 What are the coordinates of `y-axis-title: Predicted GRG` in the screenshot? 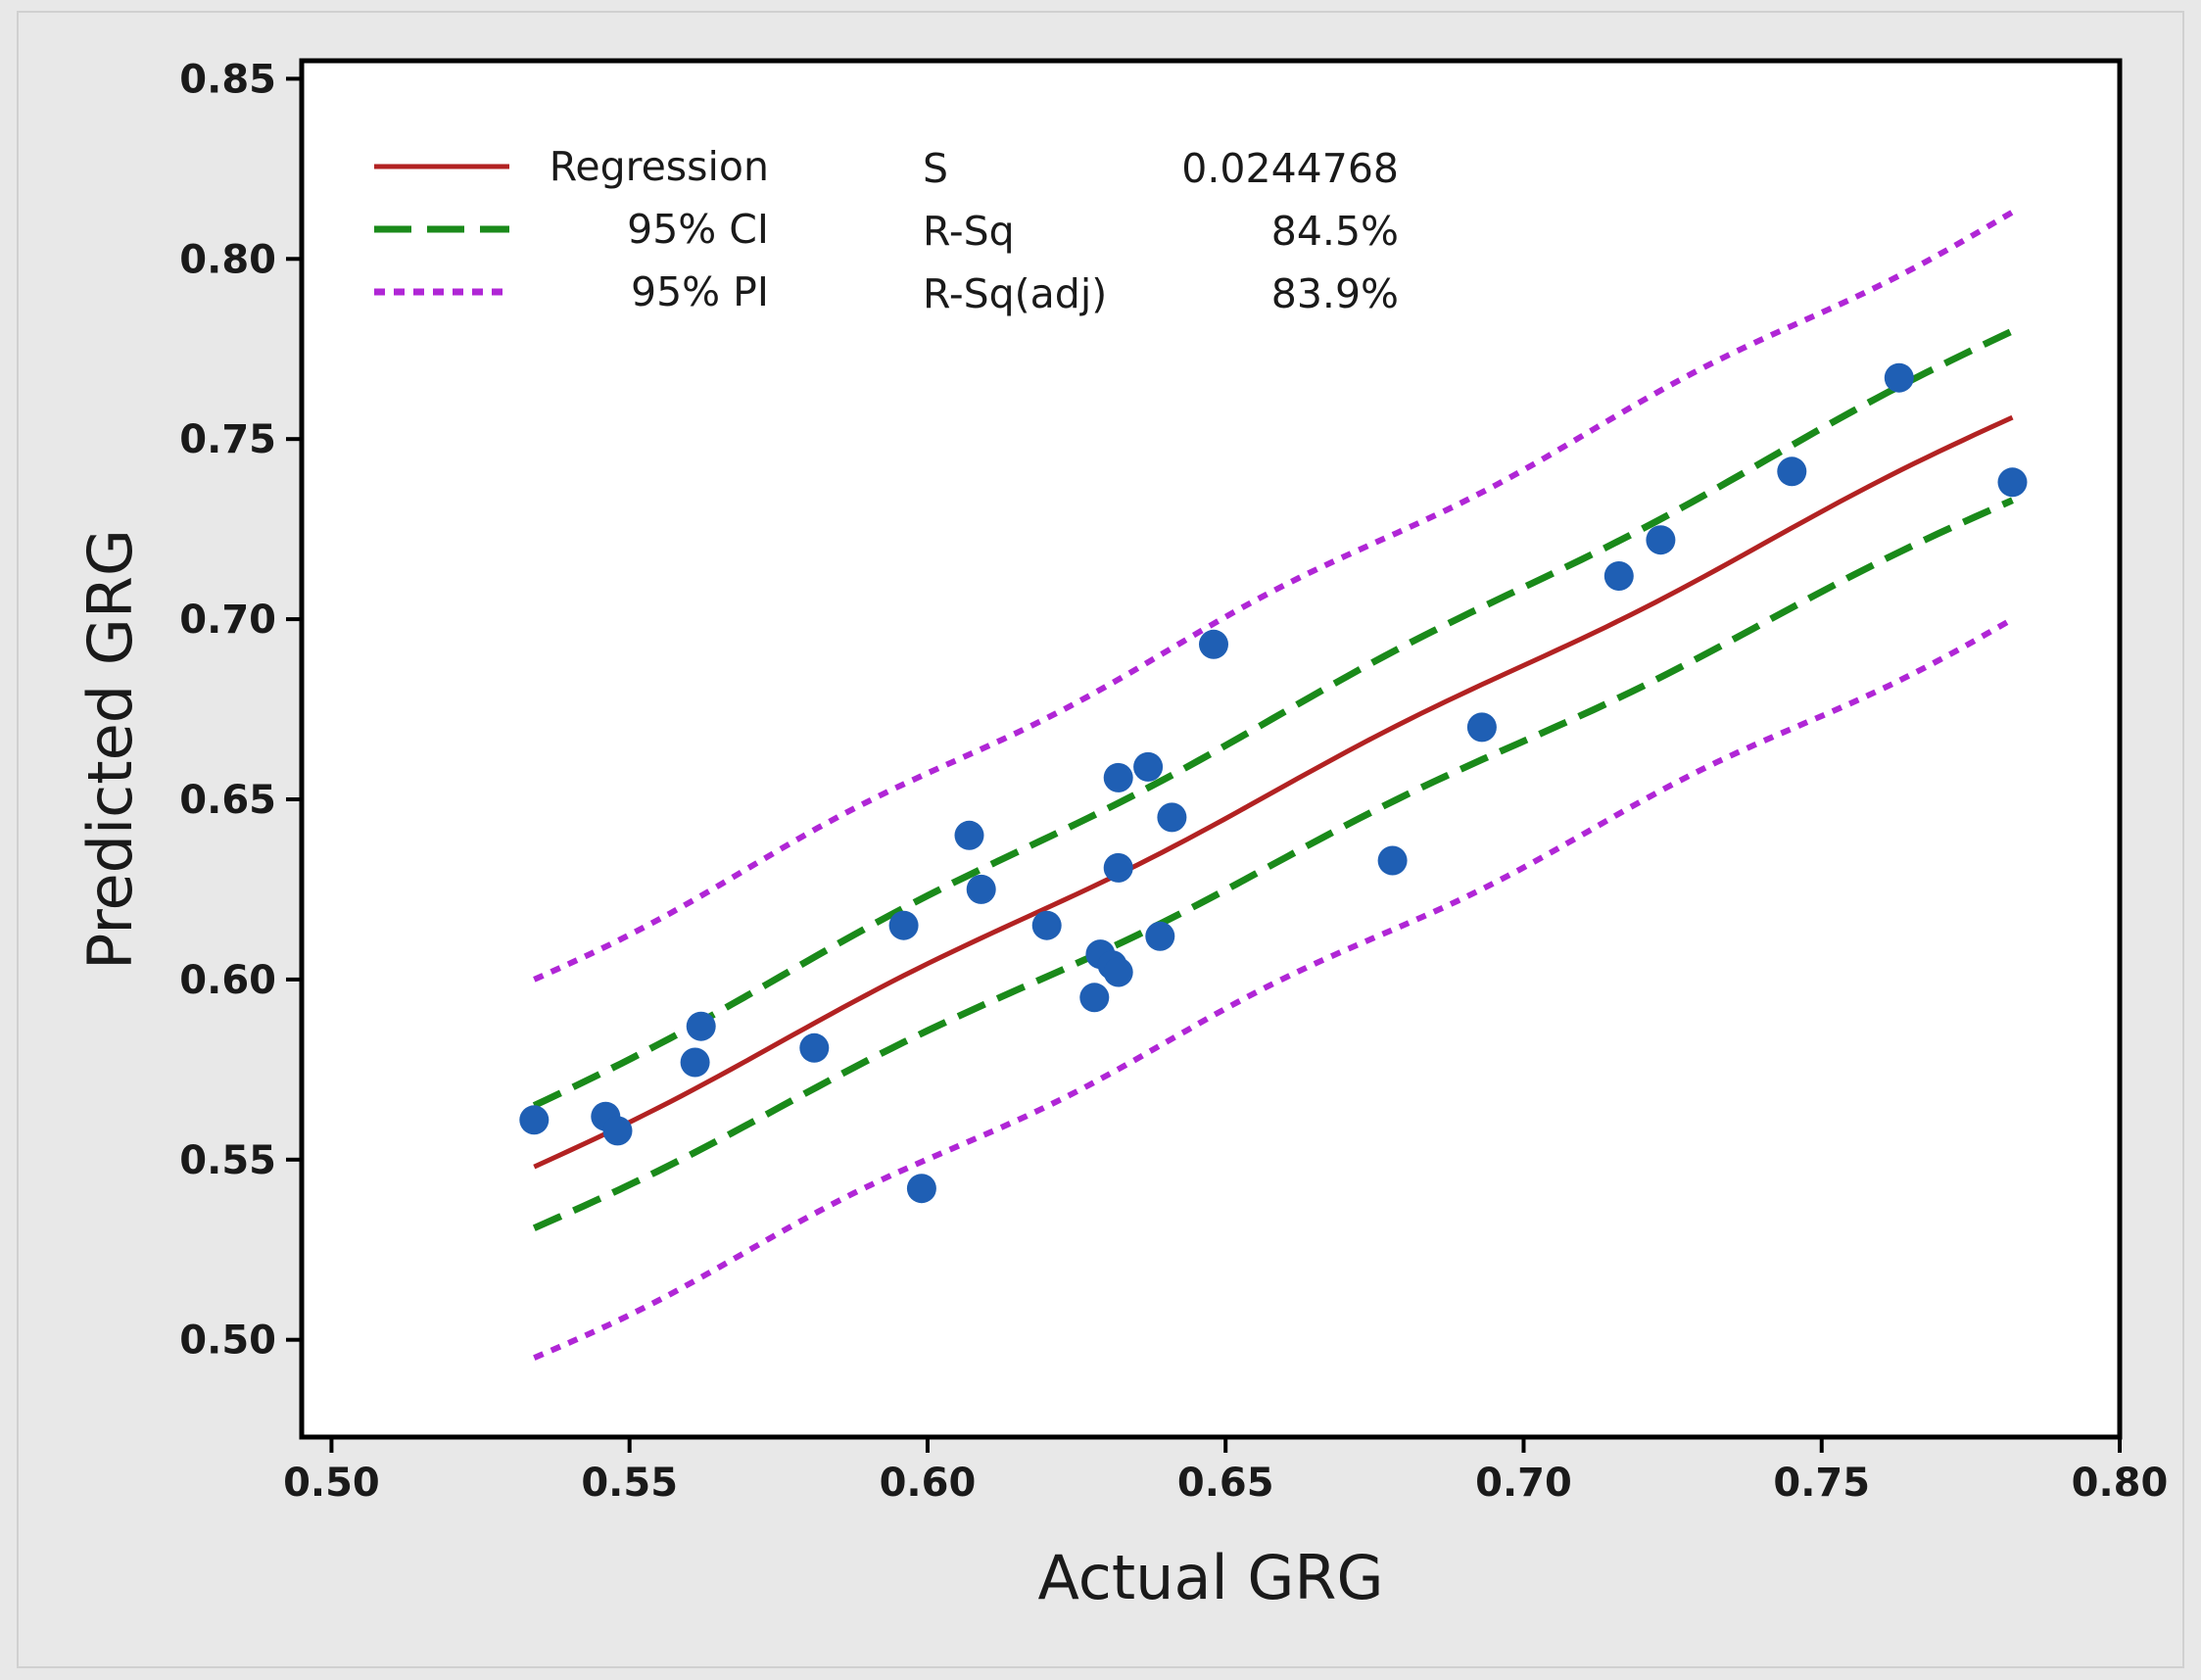 It's located at (110, 749).